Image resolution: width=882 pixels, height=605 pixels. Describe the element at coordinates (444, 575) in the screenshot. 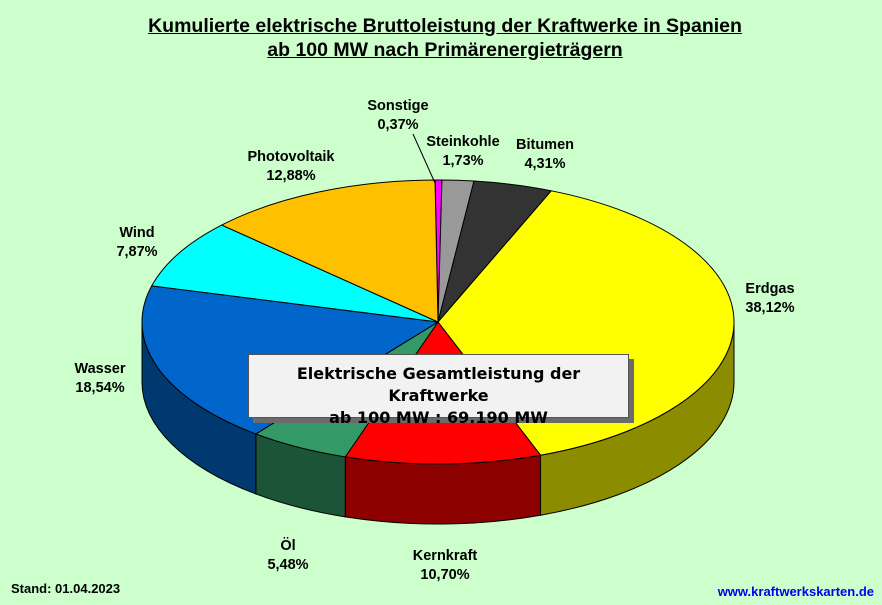

I see `label-value-kernkraft: 10,70%` at that location.